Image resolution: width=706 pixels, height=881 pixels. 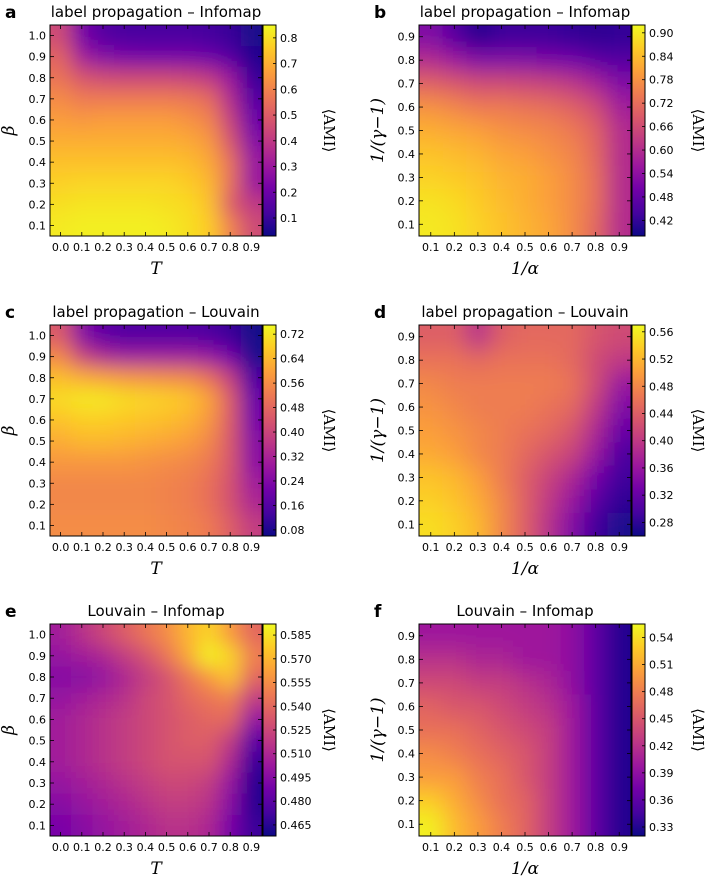 I want to click on colorbar-tick-label: 0.48, so click(x=661, y=386).